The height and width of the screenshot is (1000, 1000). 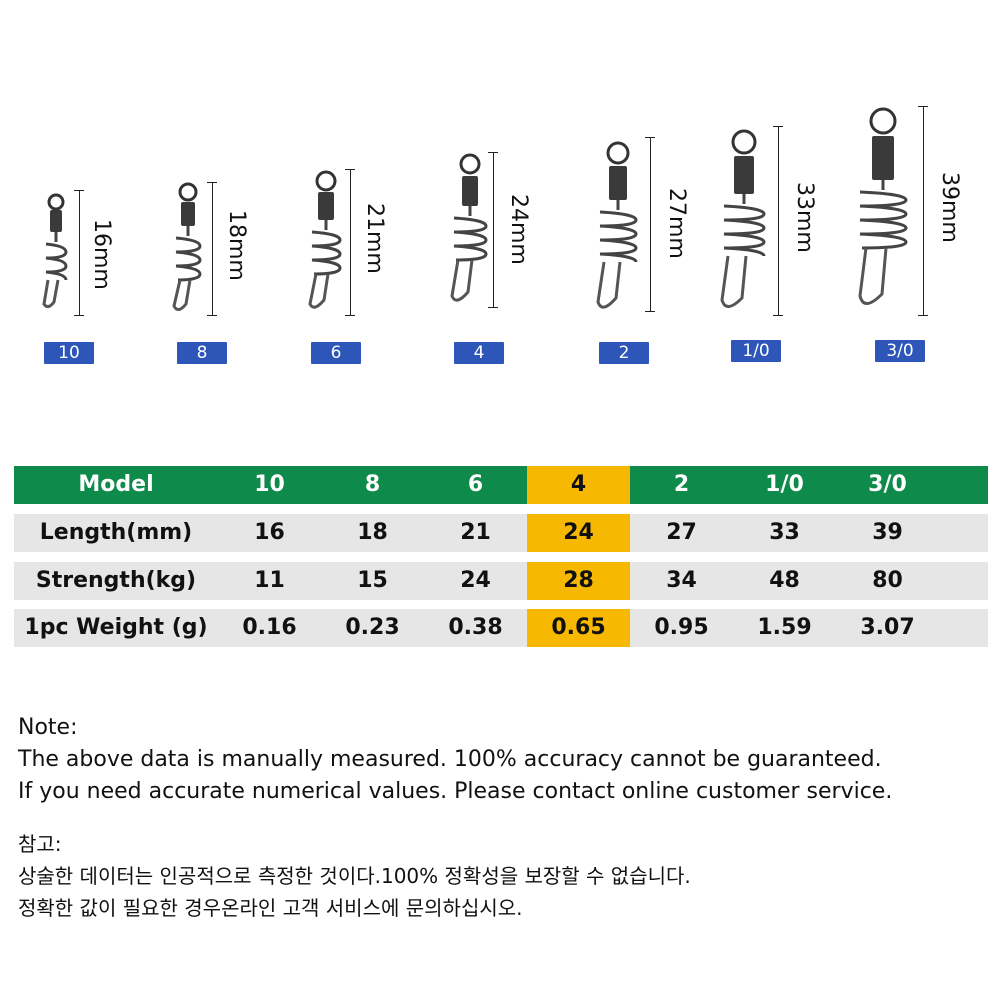 I want to click on header-cell: 8, so click(x=372, y=484).